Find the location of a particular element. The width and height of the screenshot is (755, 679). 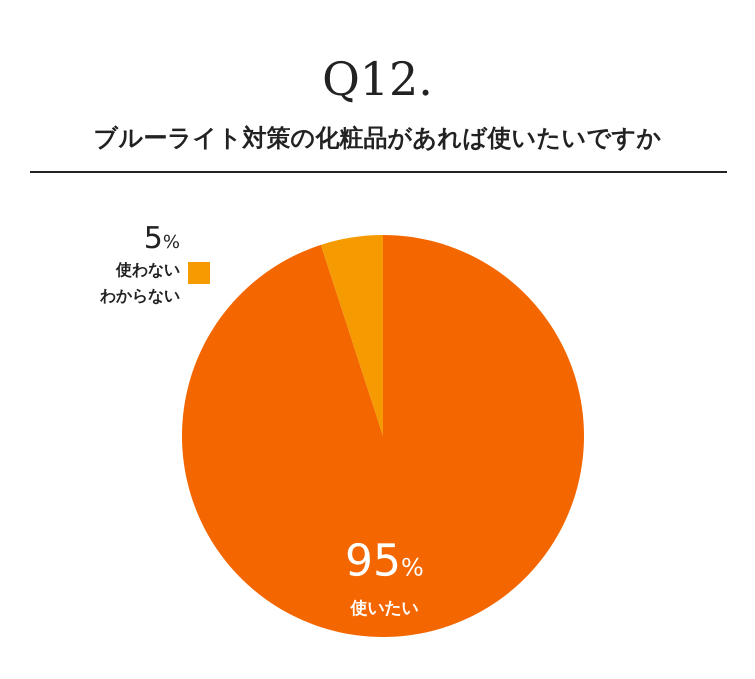

data-label: 95% is located at coordinates (384, 561).